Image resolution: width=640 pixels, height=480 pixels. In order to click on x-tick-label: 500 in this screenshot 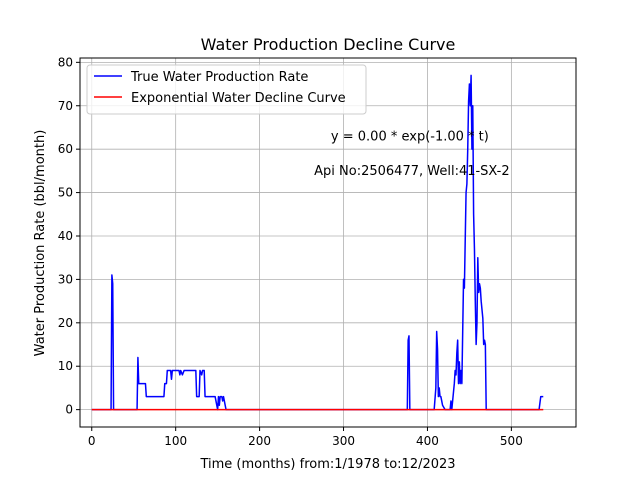, I will do `click(511, 441)`.